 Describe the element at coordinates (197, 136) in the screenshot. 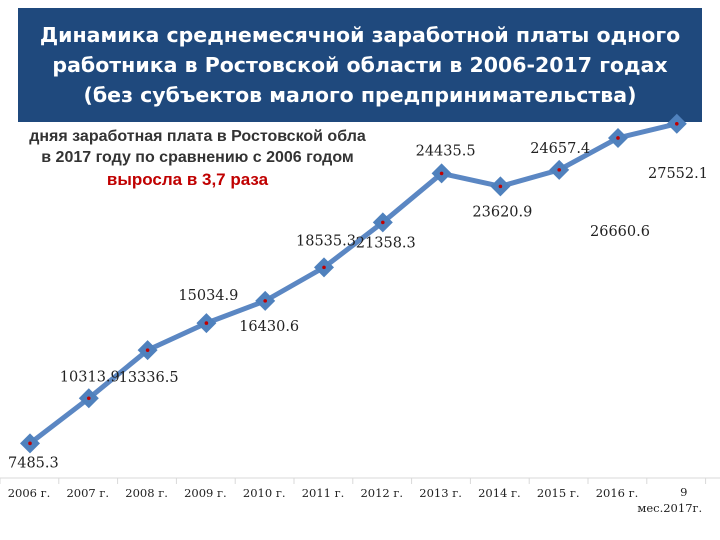

I see `note-line-1: дняя заработная плата в Ростовской обла` at that location.